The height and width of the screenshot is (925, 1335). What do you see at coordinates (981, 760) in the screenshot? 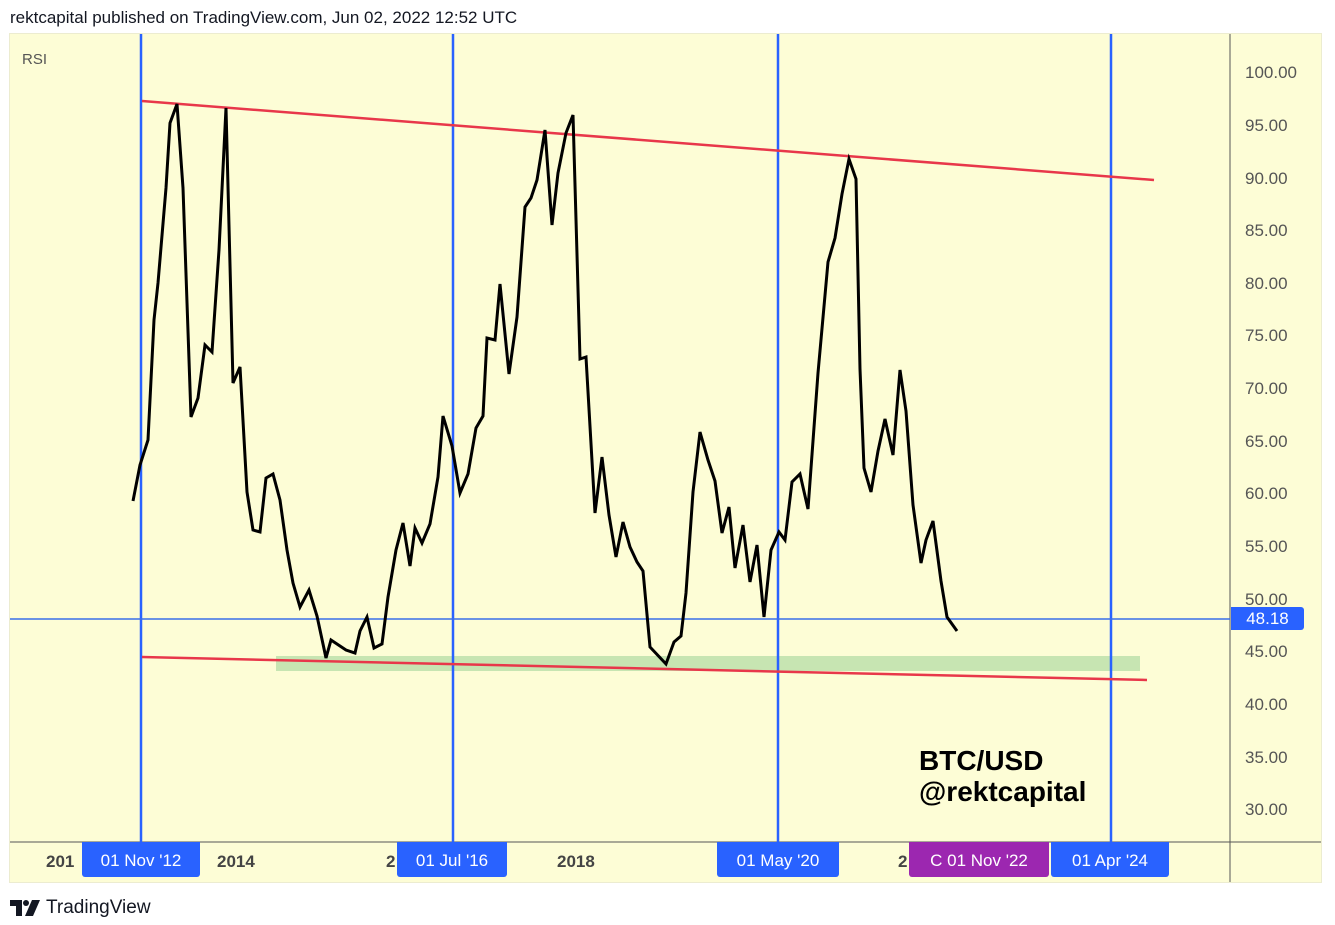
I see `watermark-symbol: BTC/USD` at bounding box center [981, 760].